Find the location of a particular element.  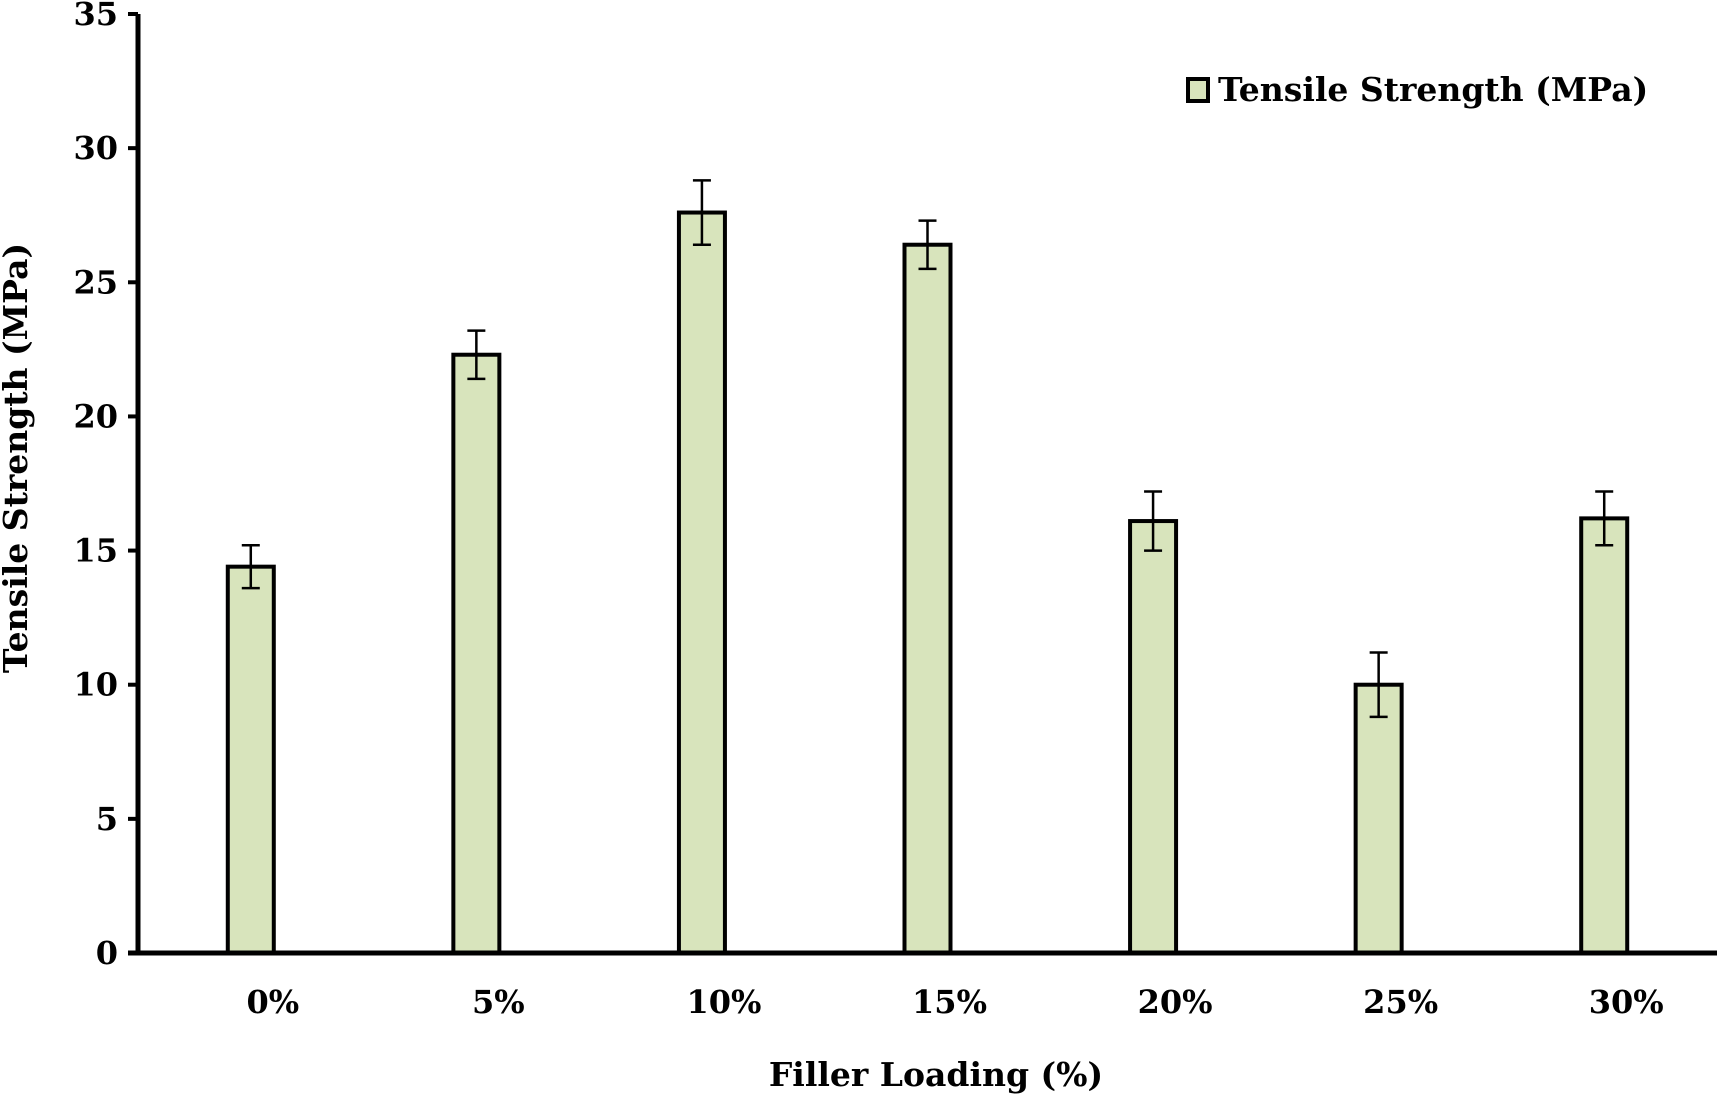

legend: Tensile Strength (MPa) is located at coordinates (1417, 89).